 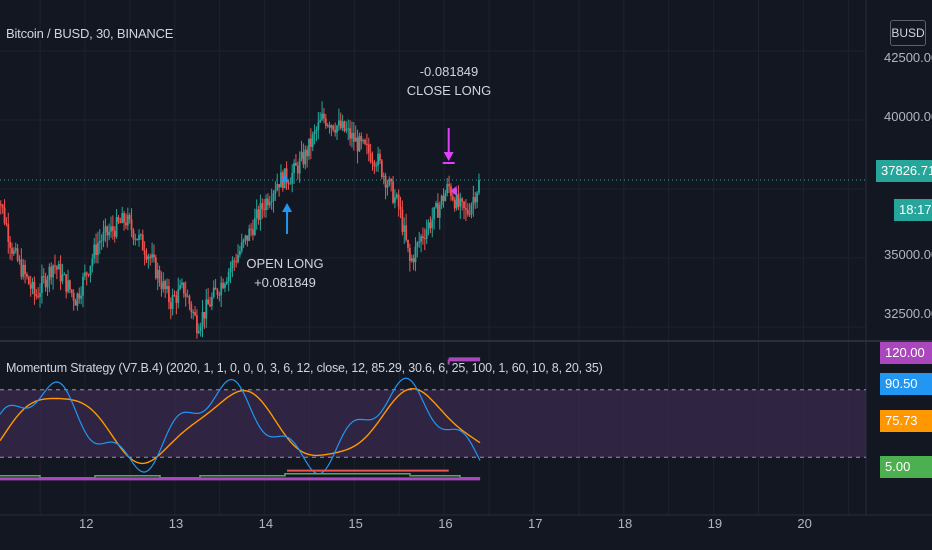 I want to click on open-long-label: OPEN LONG +0.081849, so click(x=285, y=273).